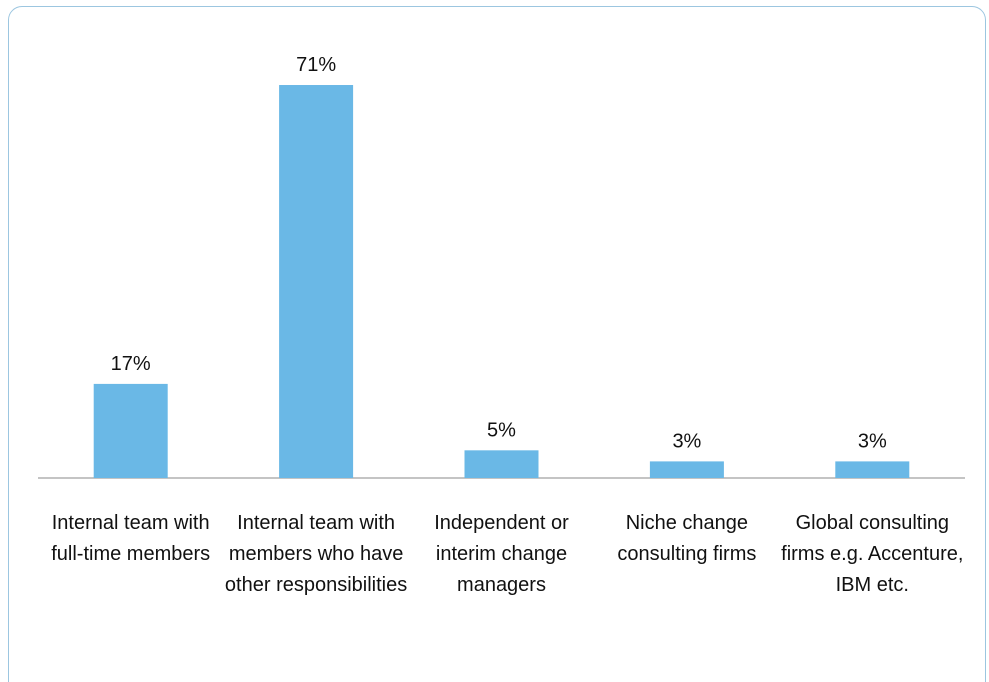 The height and width of the screenshot is (682, 989). What do you see at coordinates (131, 538) in the screenshot?
I see `category-label: Internal team with full-time members` at bounding box center [131, 538].